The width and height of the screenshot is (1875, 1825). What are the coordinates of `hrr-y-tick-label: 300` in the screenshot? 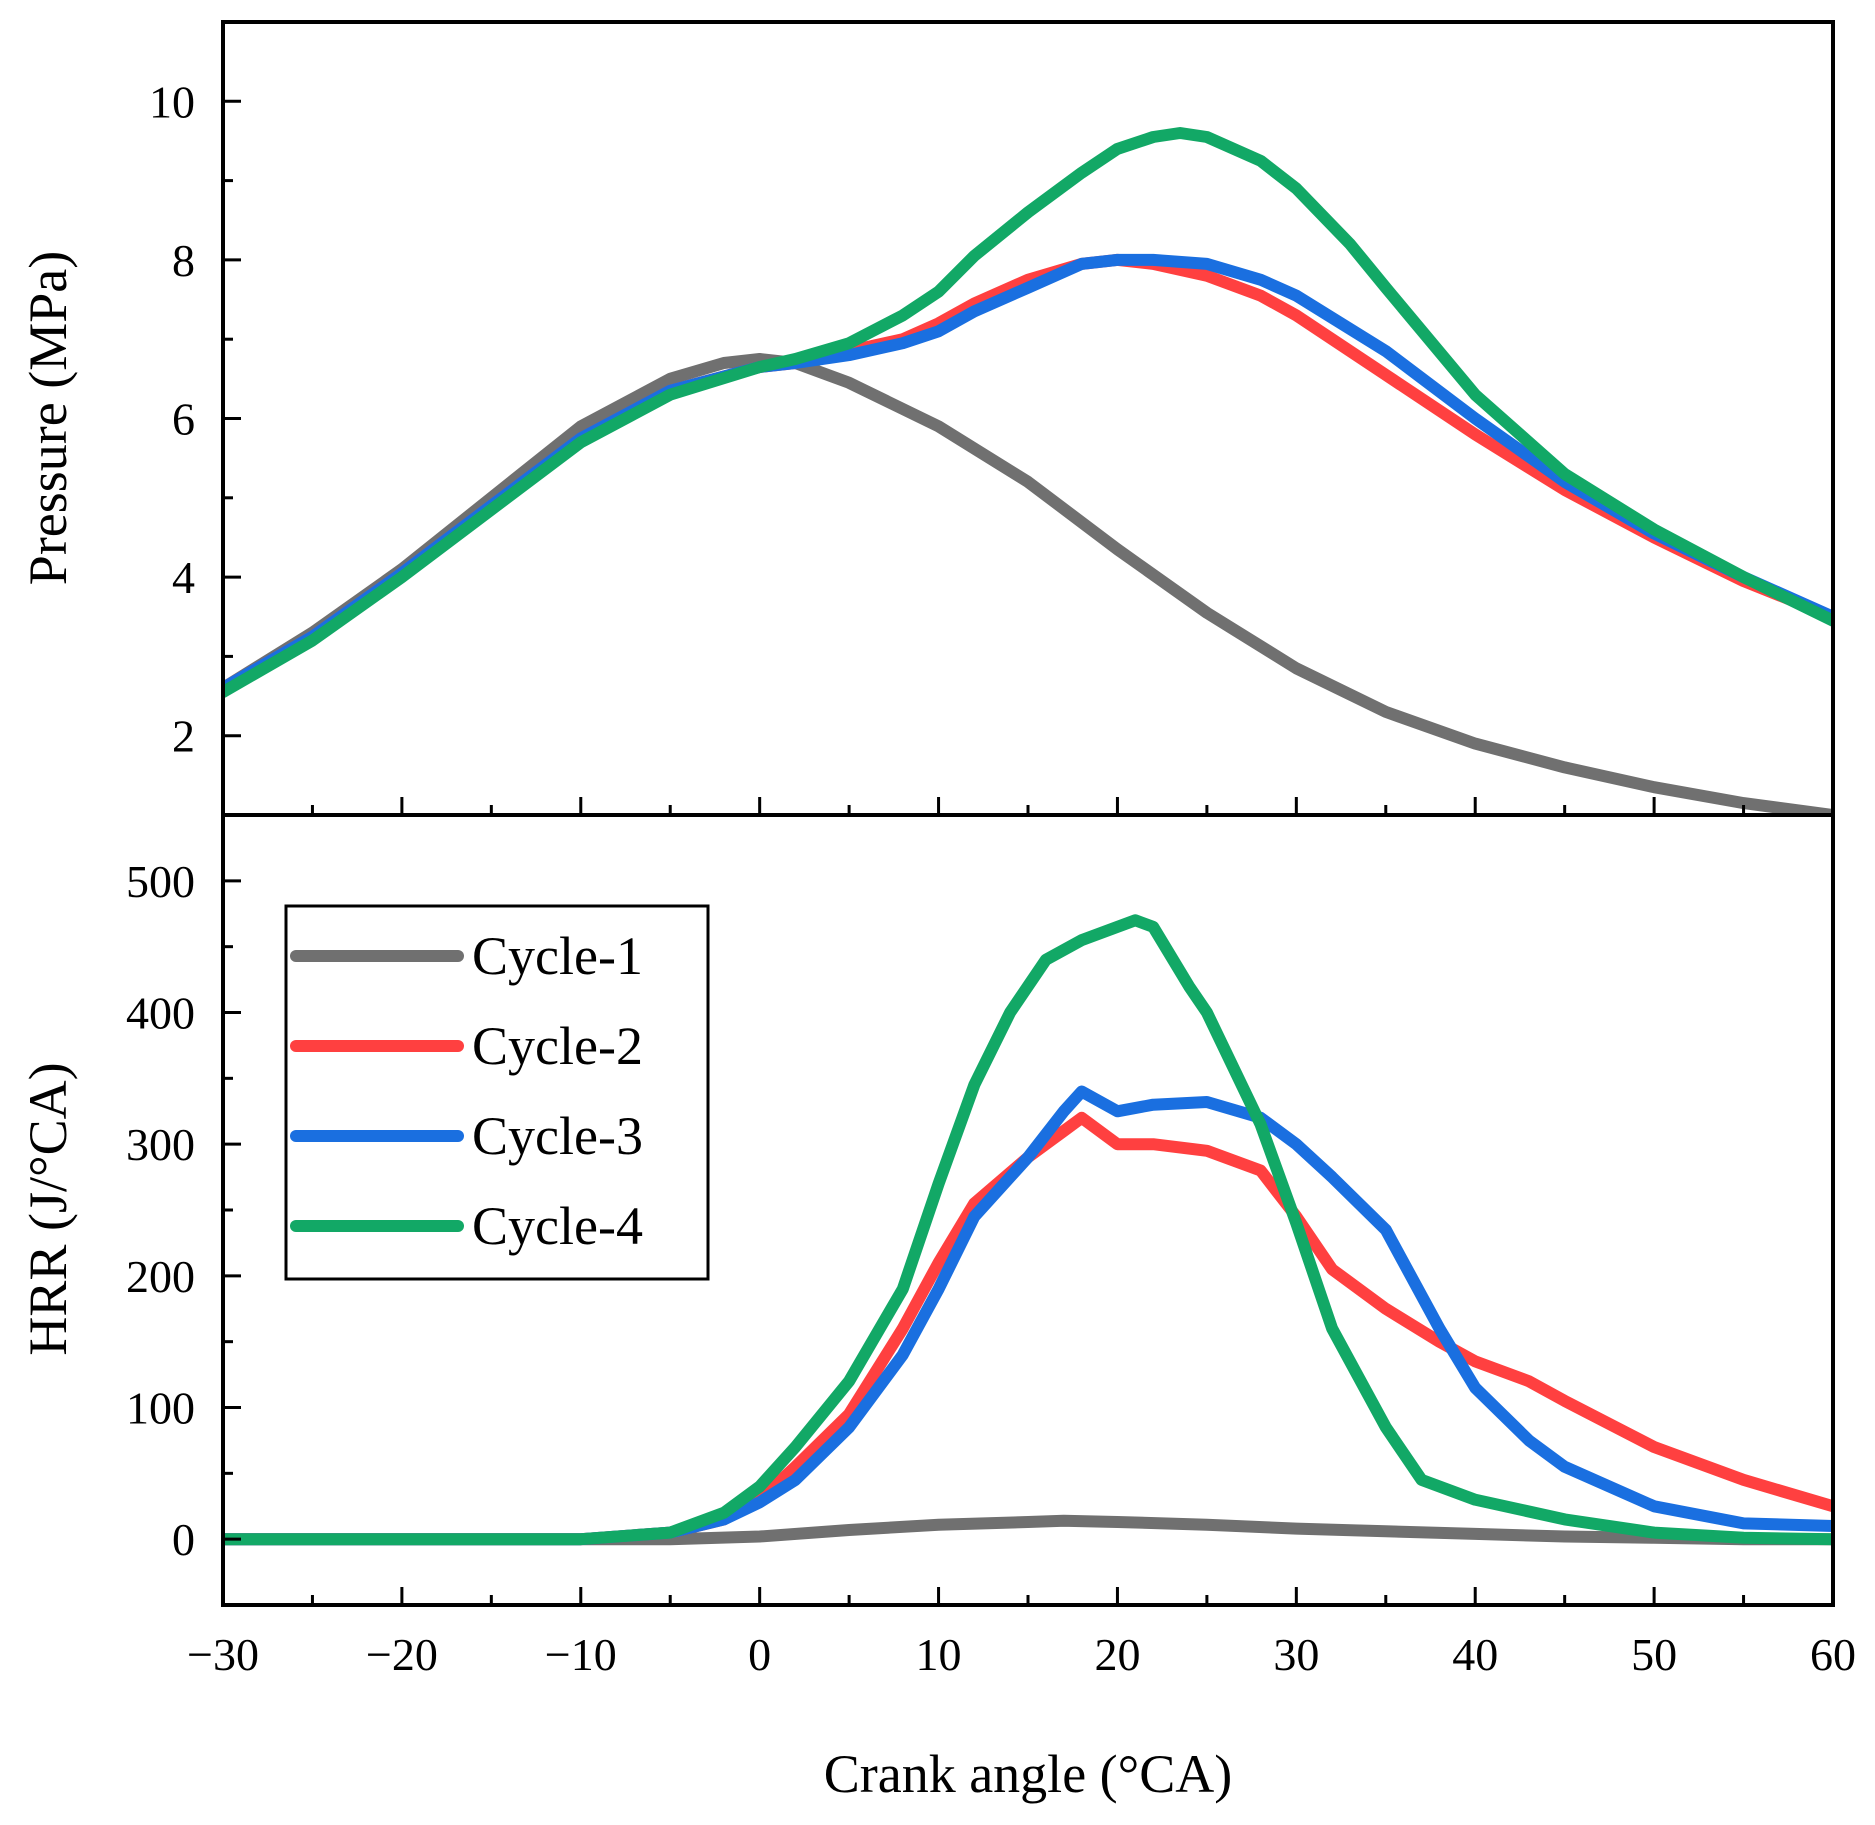 It's located at (160, 1144).